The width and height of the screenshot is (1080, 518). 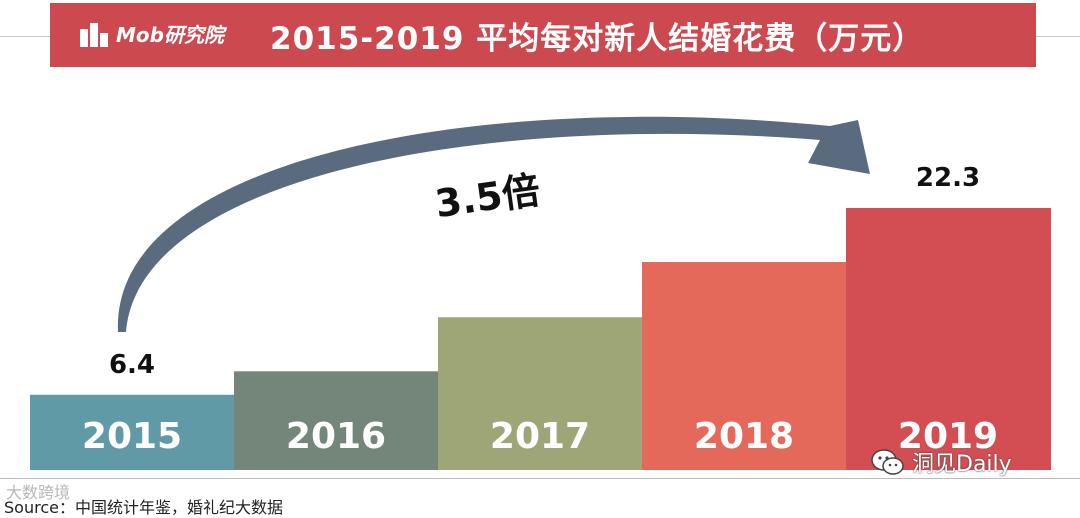 What do you see at coordinates (143, 507) in the screenshot?
I see `source-note: Source：中国统计年鉴，婚礼纪大数据` at bounding box center [143, 507].